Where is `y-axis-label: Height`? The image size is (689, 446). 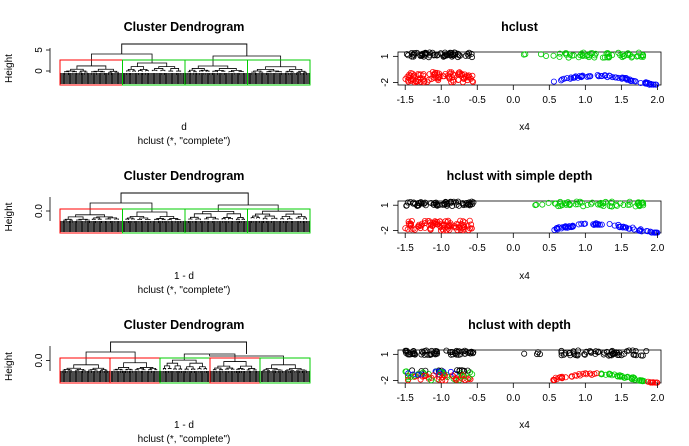 y-axis-label: Height is located at coordinates (9, 68).